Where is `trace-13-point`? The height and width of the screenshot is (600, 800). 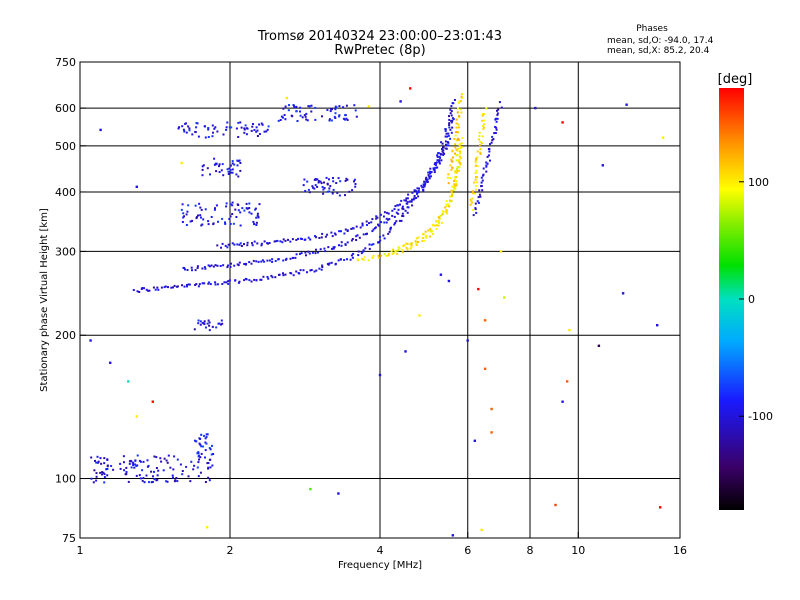 trace-13-point is located at coordinates (198, 323).